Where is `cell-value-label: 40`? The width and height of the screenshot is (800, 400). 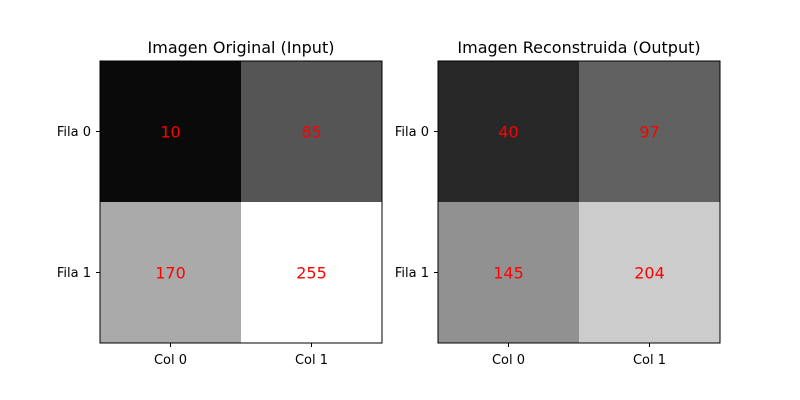 cell-value-label: 40 is located at coordinates (508, 132).